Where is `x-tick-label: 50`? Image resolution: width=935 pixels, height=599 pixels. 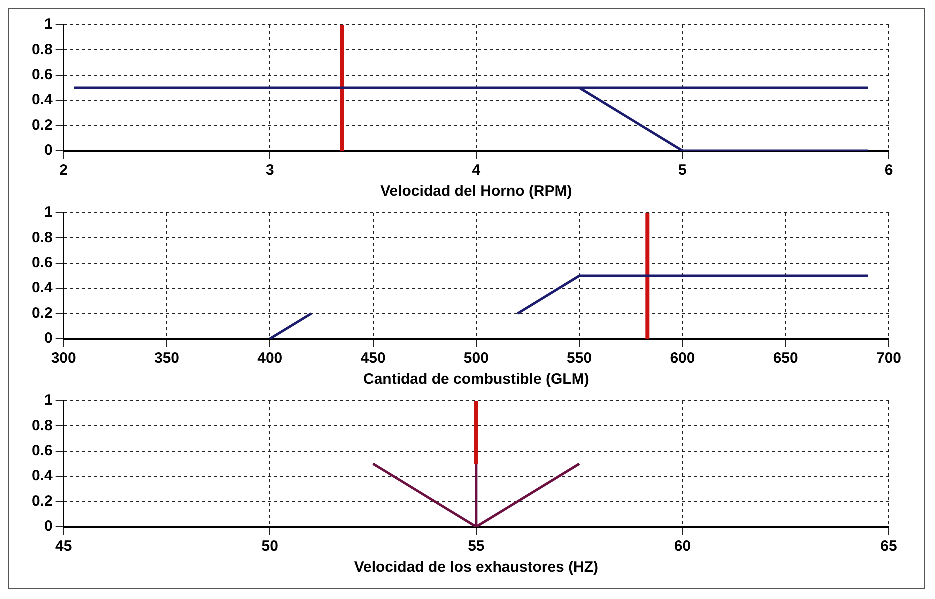
x-tick-label: 50 is located at coordinates (270, 547).